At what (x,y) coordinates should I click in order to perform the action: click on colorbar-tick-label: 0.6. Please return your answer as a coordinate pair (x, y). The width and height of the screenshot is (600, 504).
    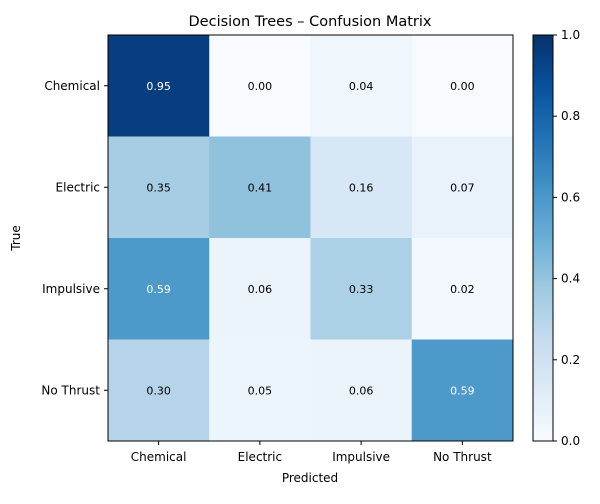
    Looking at the image, I should click on (570, 197).